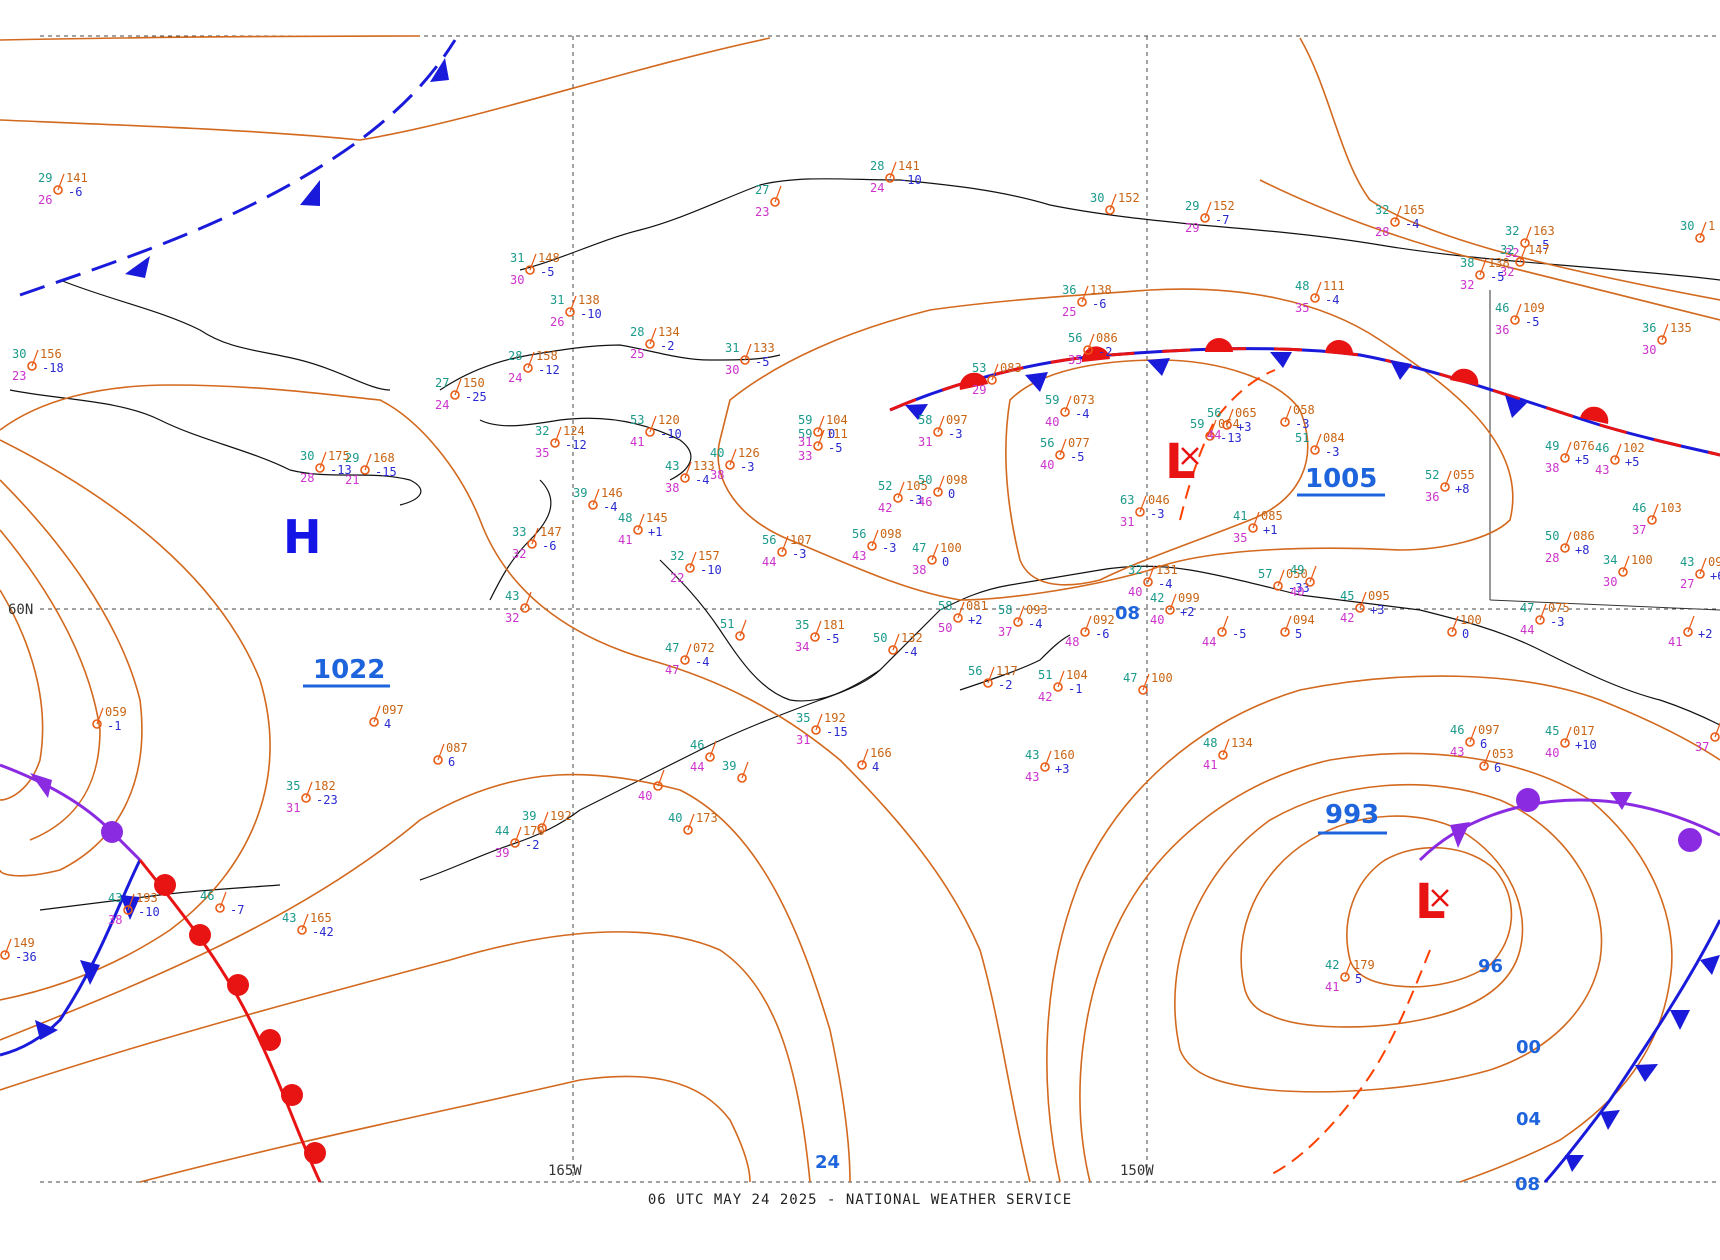 This screenshot has height=1260, width=1720. I want to click on station-dewpoint: 32, so click(512, 618).